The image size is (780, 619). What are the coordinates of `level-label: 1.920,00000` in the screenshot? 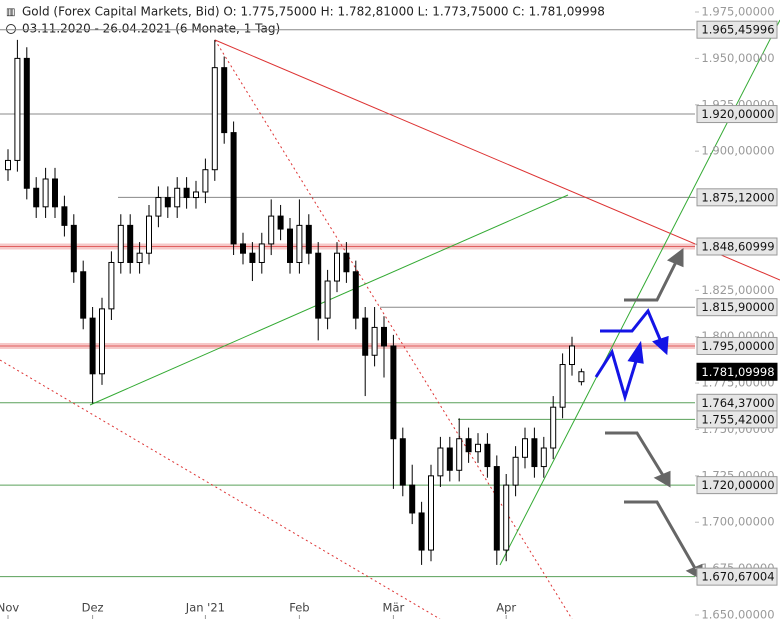 It's located at (737, 114).